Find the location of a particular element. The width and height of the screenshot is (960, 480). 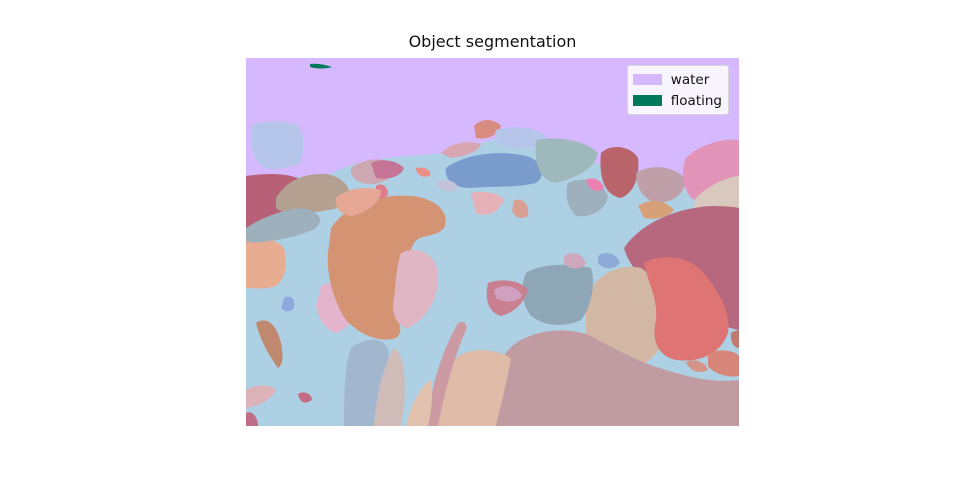

floating-object is located at coordinates (321, 66).